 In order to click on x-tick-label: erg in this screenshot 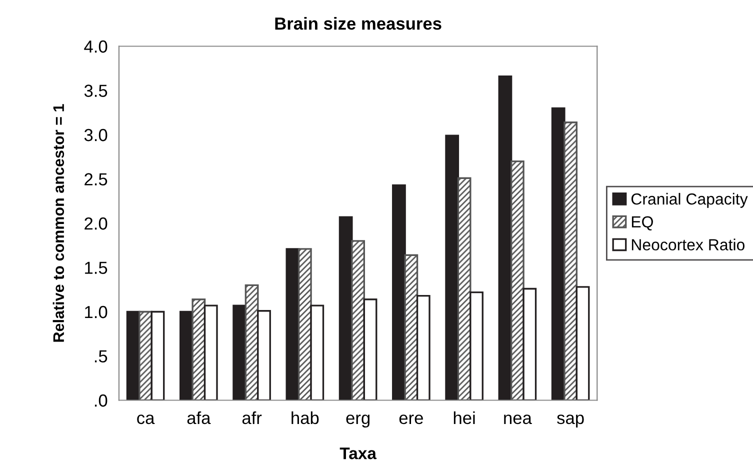, I will do `click(358, 421)`.